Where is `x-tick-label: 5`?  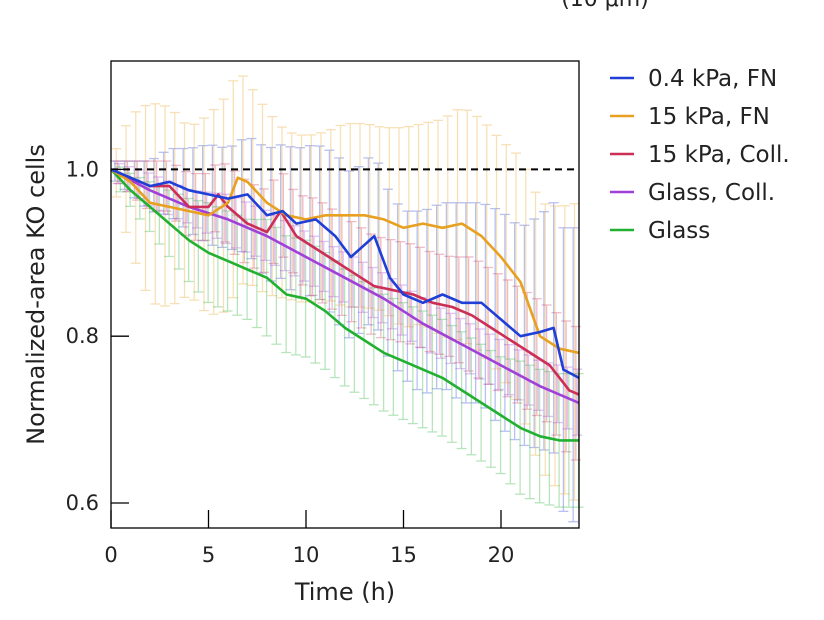
x-tick-label: 5 is located at coordinates (208, 555).